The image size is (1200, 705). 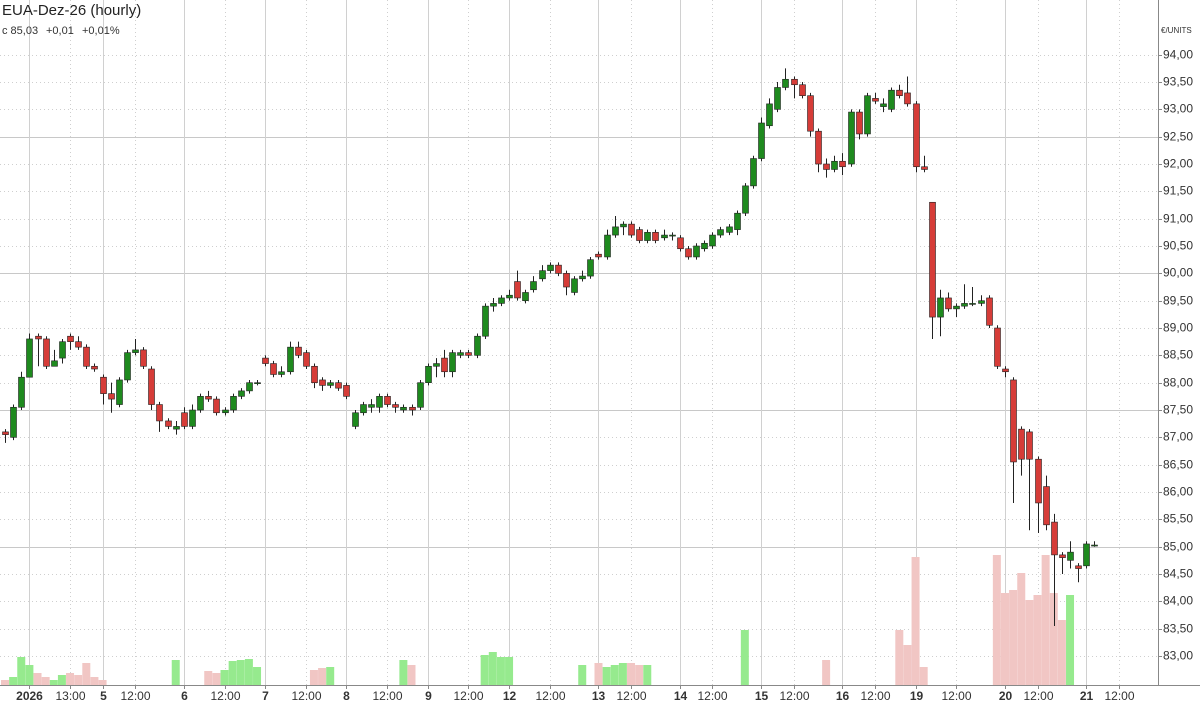 I want to click on x-tick-label: 21, so click(x=1087, y=696).